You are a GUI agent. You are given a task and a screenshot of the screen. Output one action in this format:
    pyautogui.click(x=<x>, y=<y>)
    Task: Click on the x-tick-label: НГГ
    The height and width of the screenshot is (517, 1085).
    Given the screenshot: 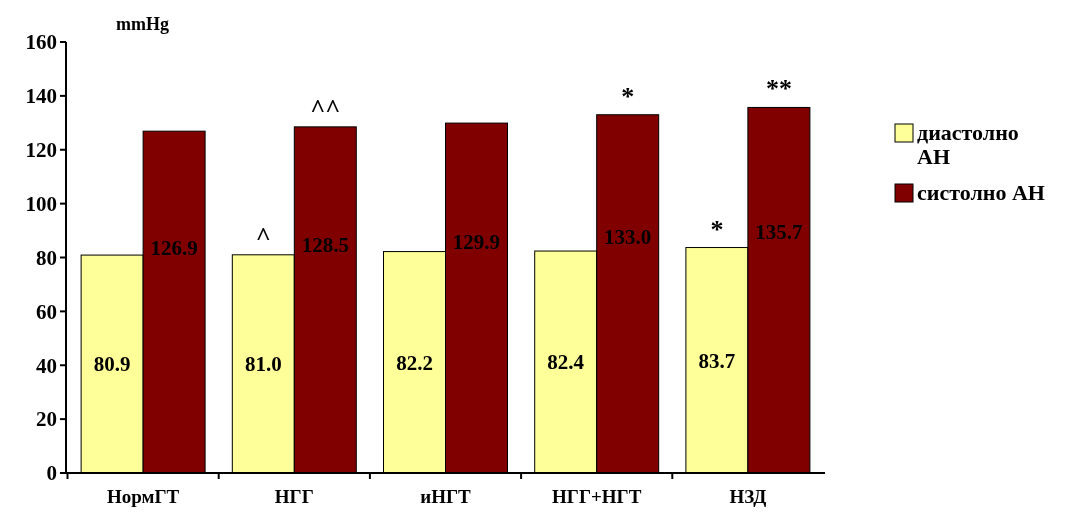 What is the action you would take?
    pyautogui.click(x=294, y=496)
    